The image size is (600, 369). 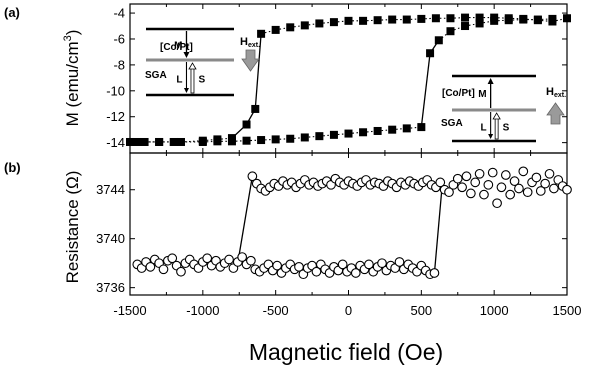 What do you see at coordinates (276, 310) in the screenshot?
I see `panel-b-xtick-label: -500` at bounding box center [276, 310].